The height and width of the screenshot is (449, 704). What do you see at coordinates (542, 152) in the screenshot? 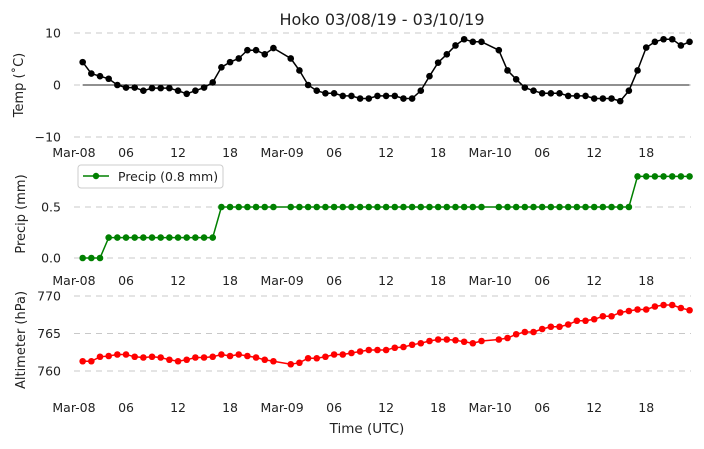
I see `temp-x-tick-label: 06` at bounding box center [542, 152].